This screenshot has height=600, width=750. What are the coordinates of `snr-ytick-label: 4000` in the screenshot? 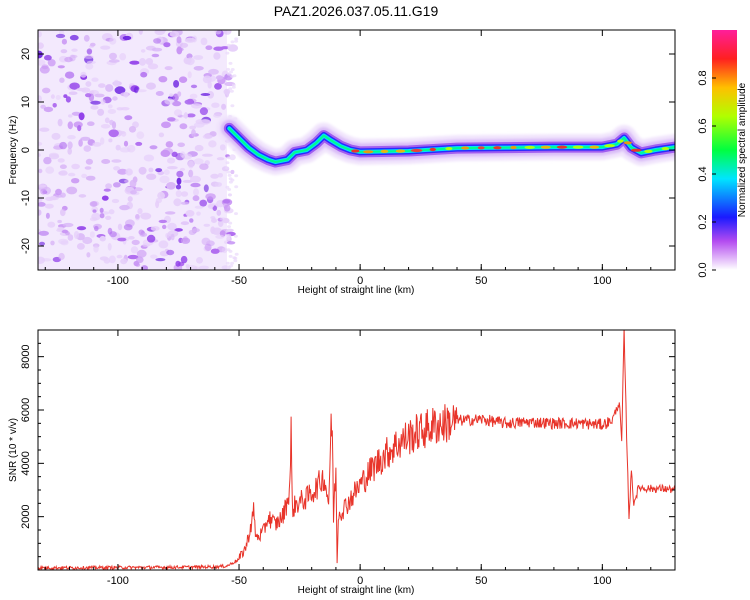 It's located at (26, 463).